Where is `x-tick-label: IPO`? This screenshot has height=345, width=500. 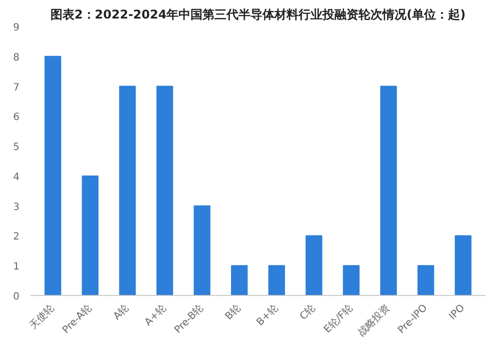
x-tick-label: IPO is located at coordinates (457, 312).